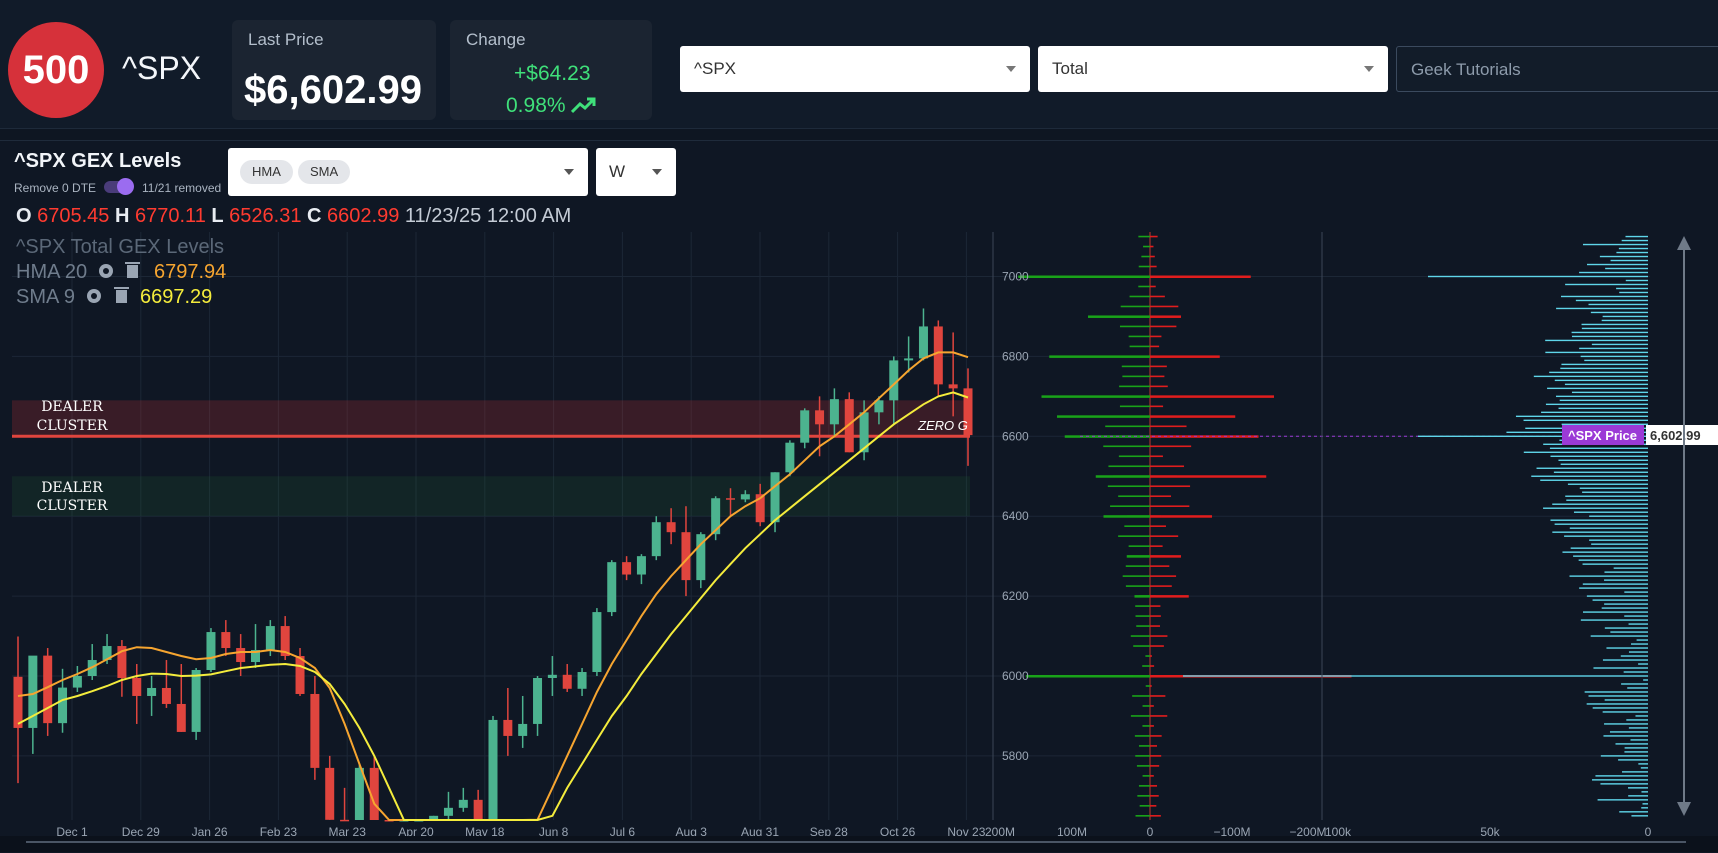 The width and height of the screenshot is (1718, 853). I want to click on legend-hma-name: HMA 20, so click(51, 272).